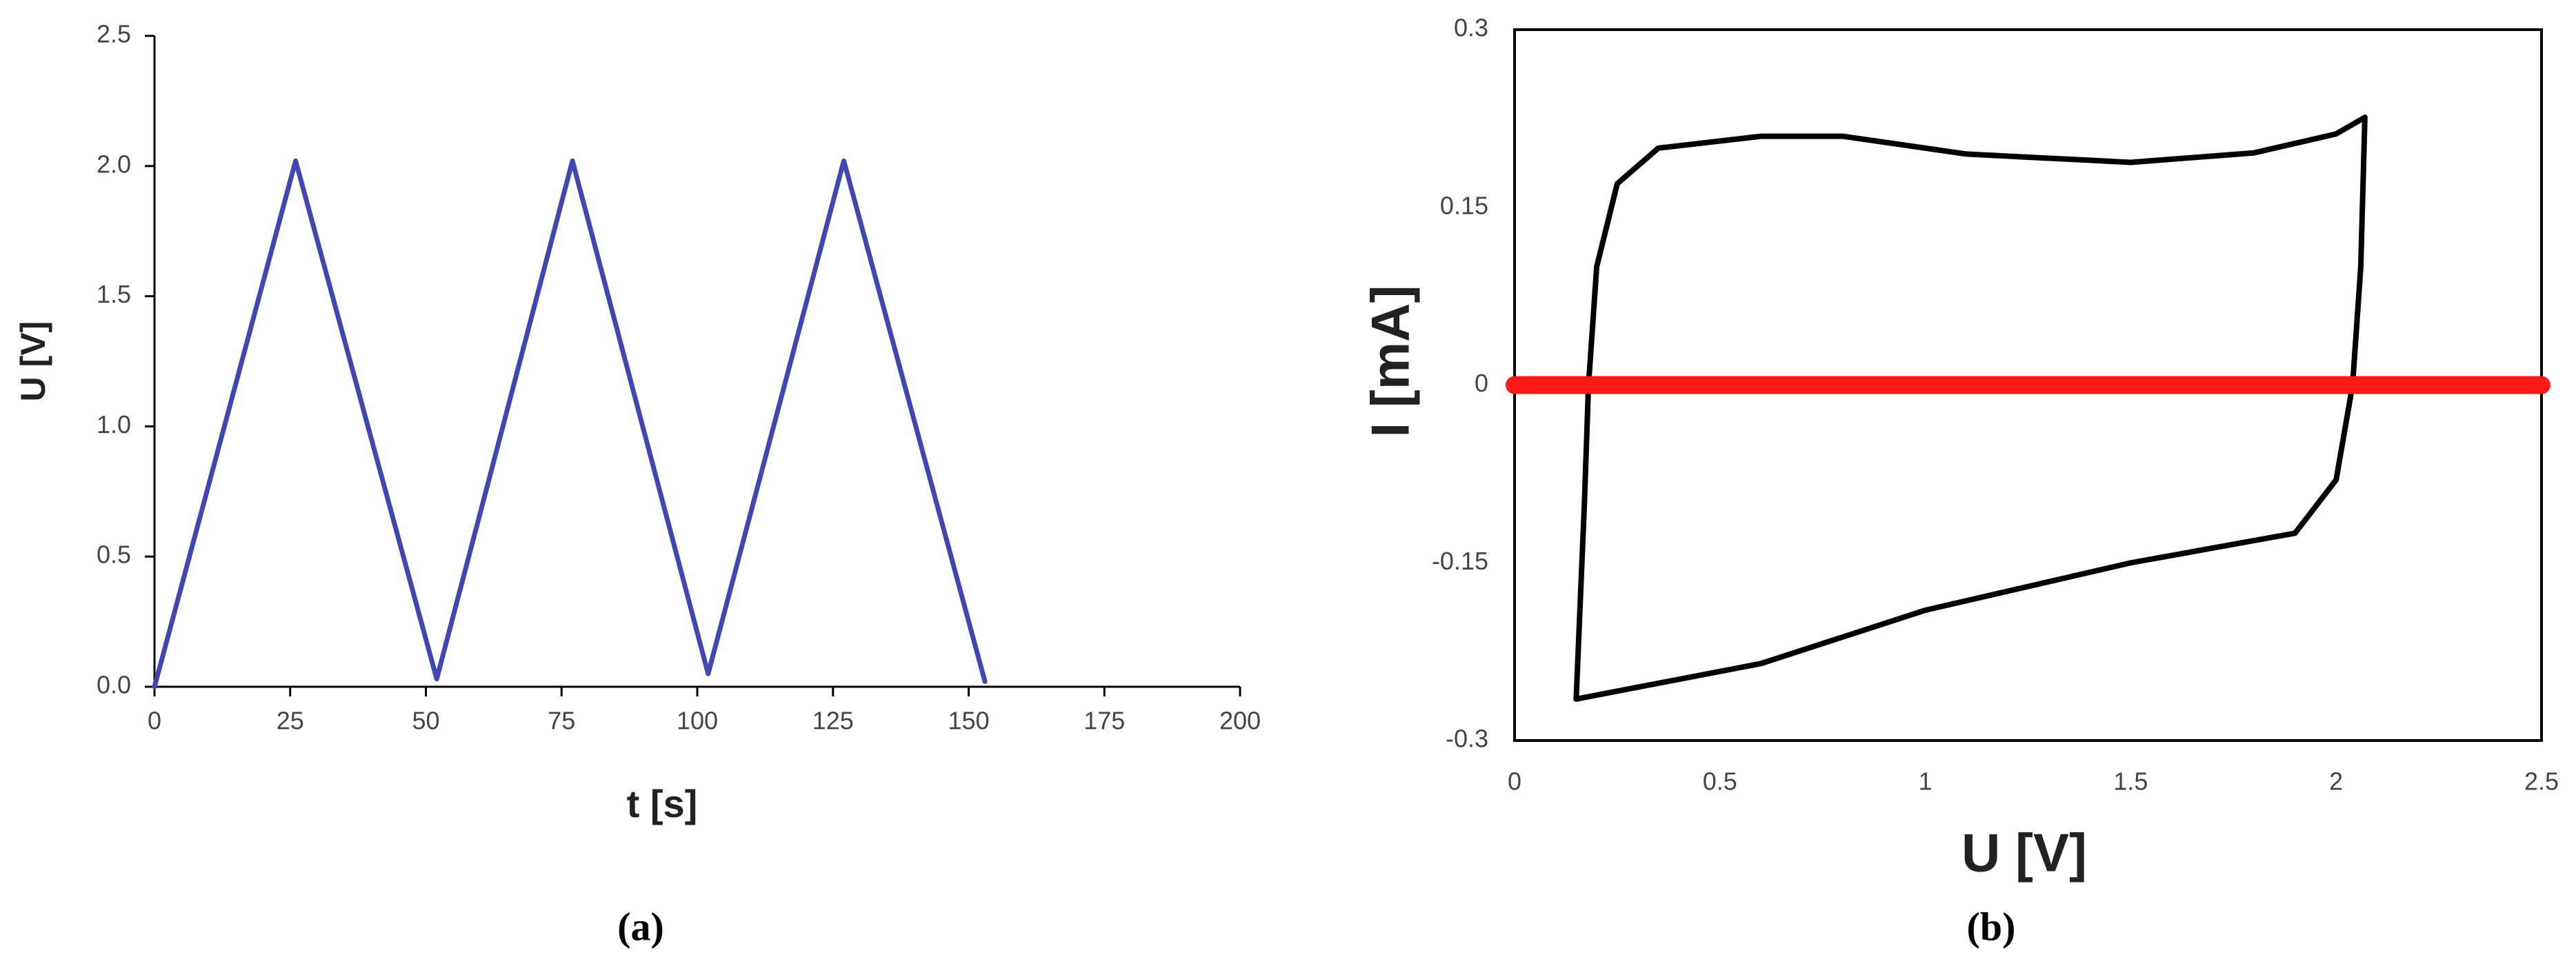 The image size is (2576, 966). I want to click on y-tick-label: 2.0, so click(114, 164).